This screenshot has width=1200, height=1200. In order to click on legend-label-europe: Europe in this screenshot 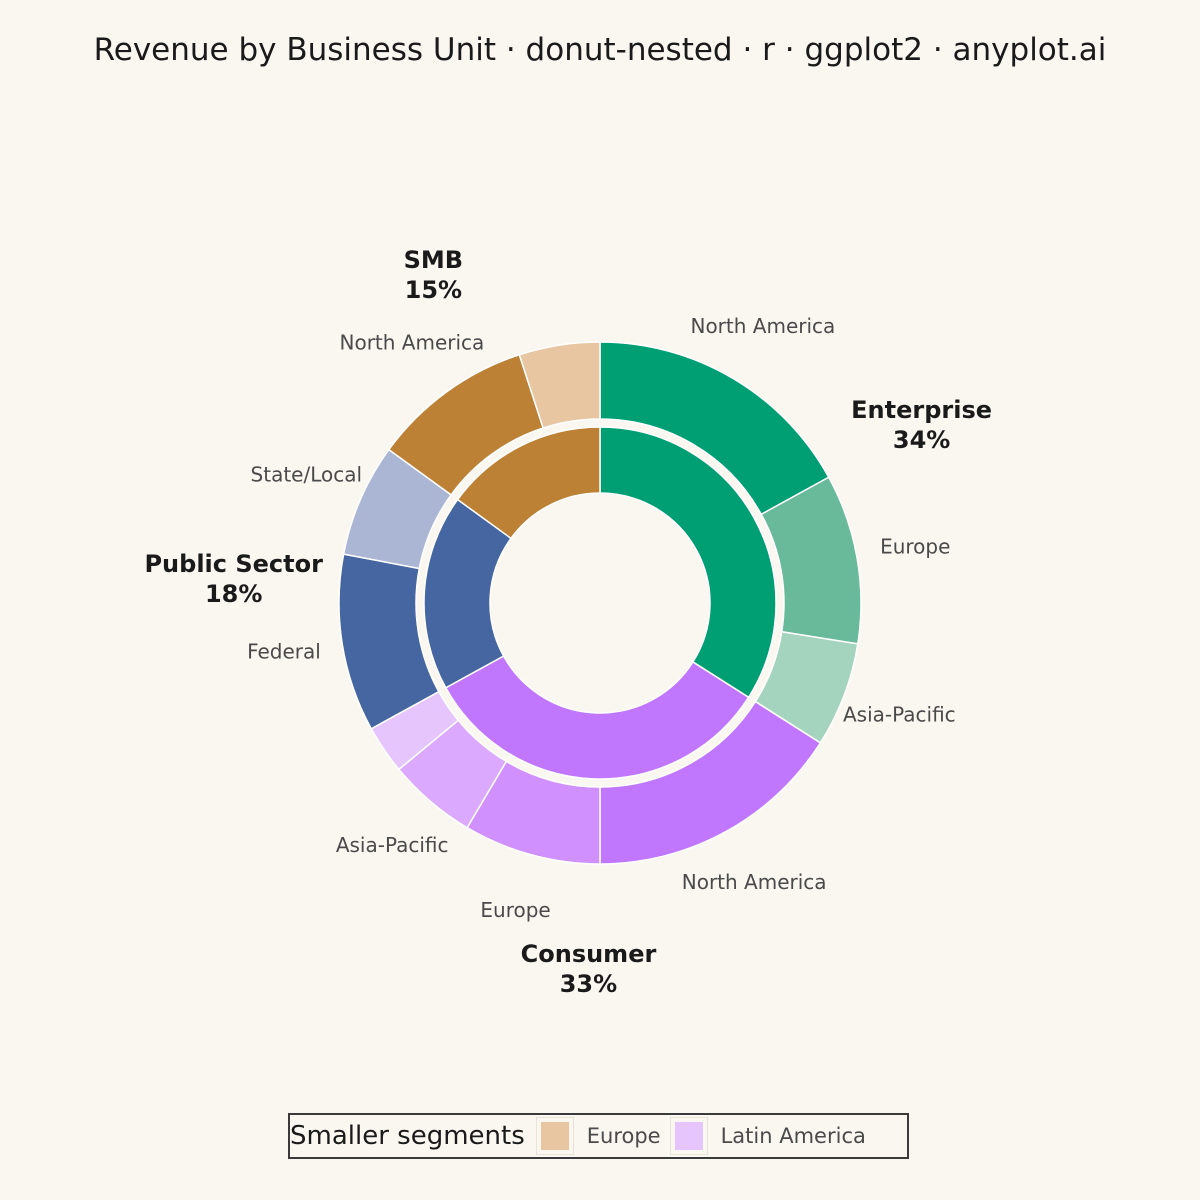, I will do `click(623, 1136)`.